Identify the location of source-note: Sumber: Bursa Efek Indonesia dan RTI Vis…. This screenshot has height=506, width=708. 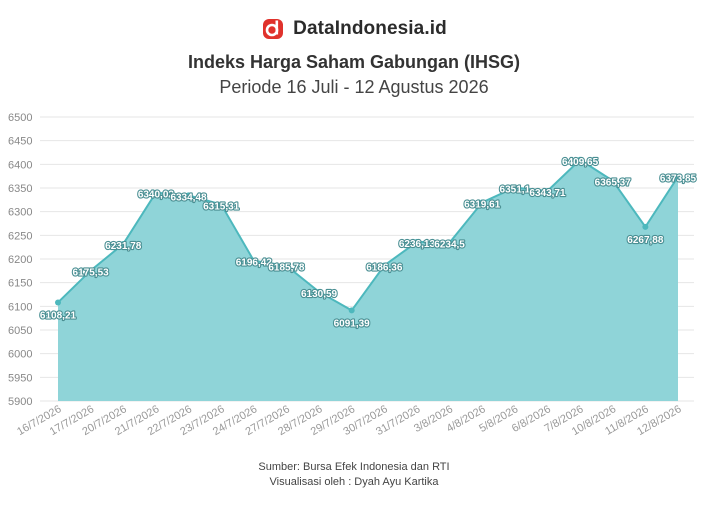
(354, 475).